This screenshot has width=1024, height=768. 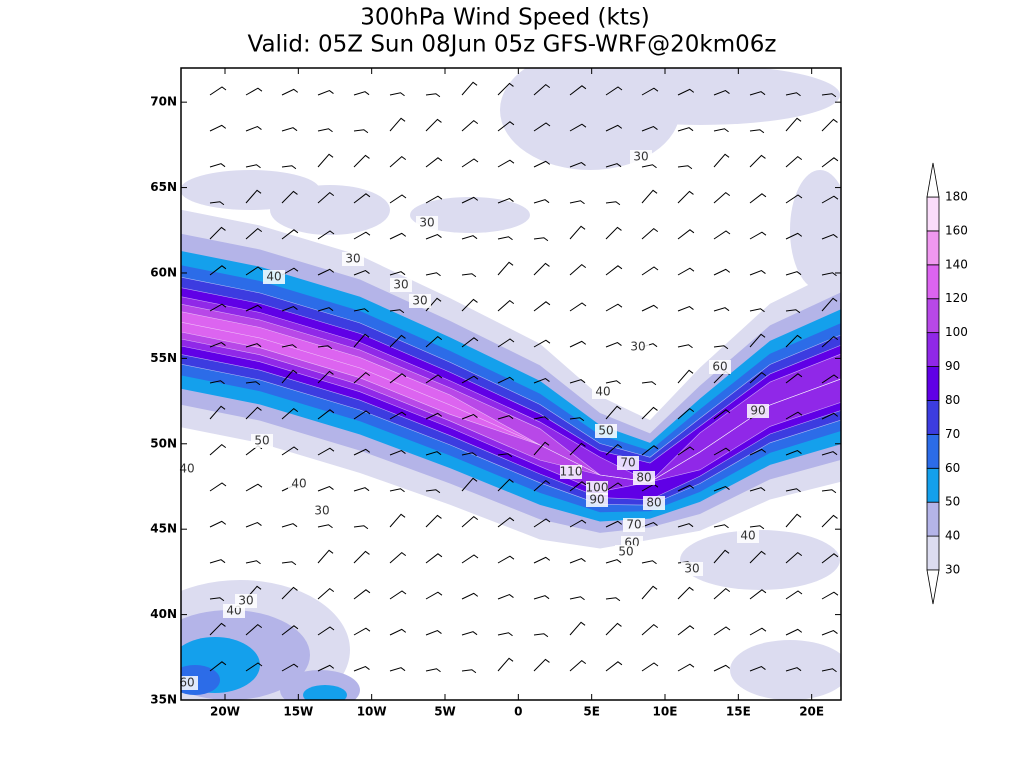 What do you see at coordinates (163, 529) in the screenshot?
I see `y-tick-label: 45N` at bounding box center [163, 529].